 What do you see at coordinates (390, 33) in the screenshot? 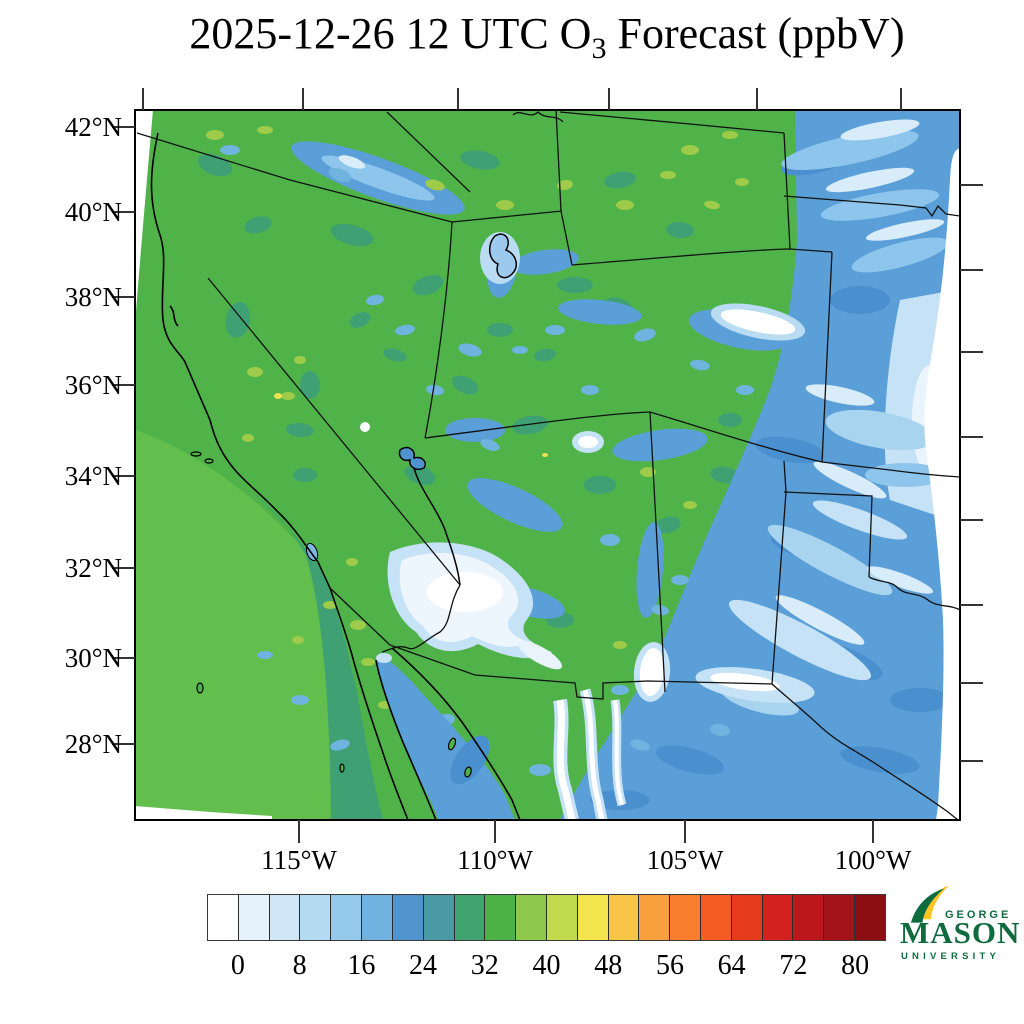
I see `title-prefix: 2025-12-26 12 UTC O` at bounding box center [390, 33].